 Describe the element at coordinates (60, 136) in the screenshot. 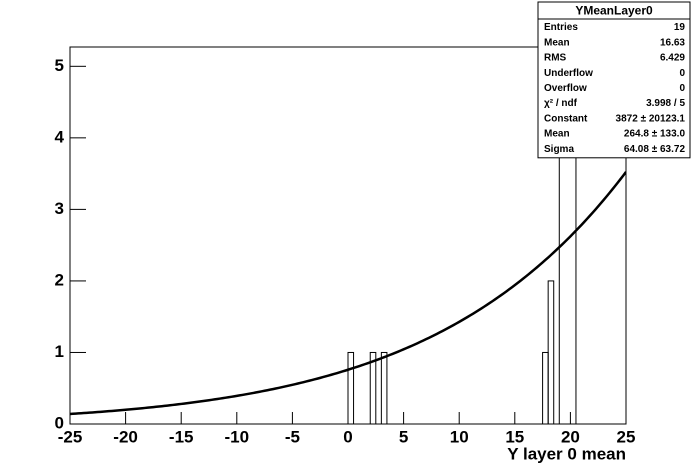

I see `y-tick-label: 4` at that location.